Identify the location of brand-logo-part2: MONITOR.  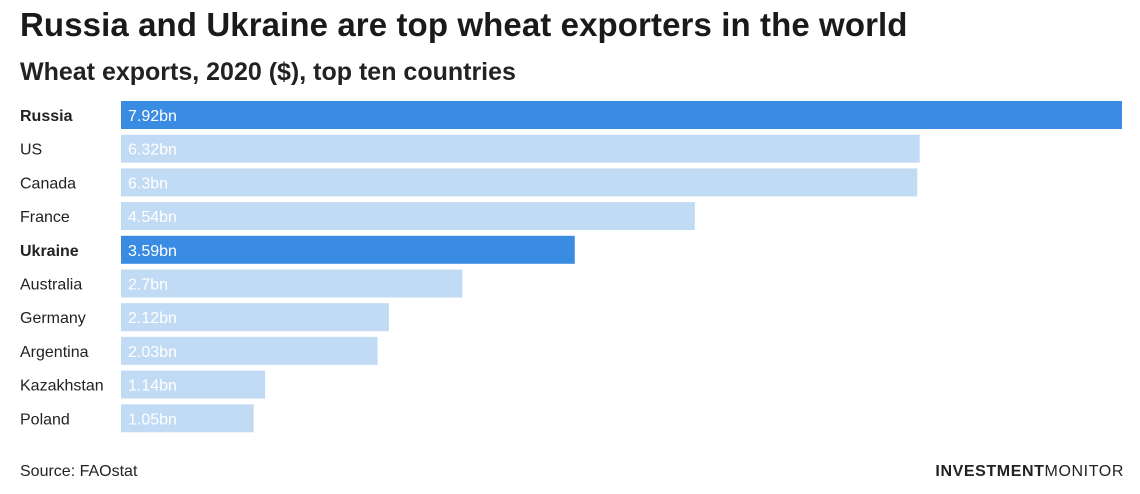
(1084, 471).